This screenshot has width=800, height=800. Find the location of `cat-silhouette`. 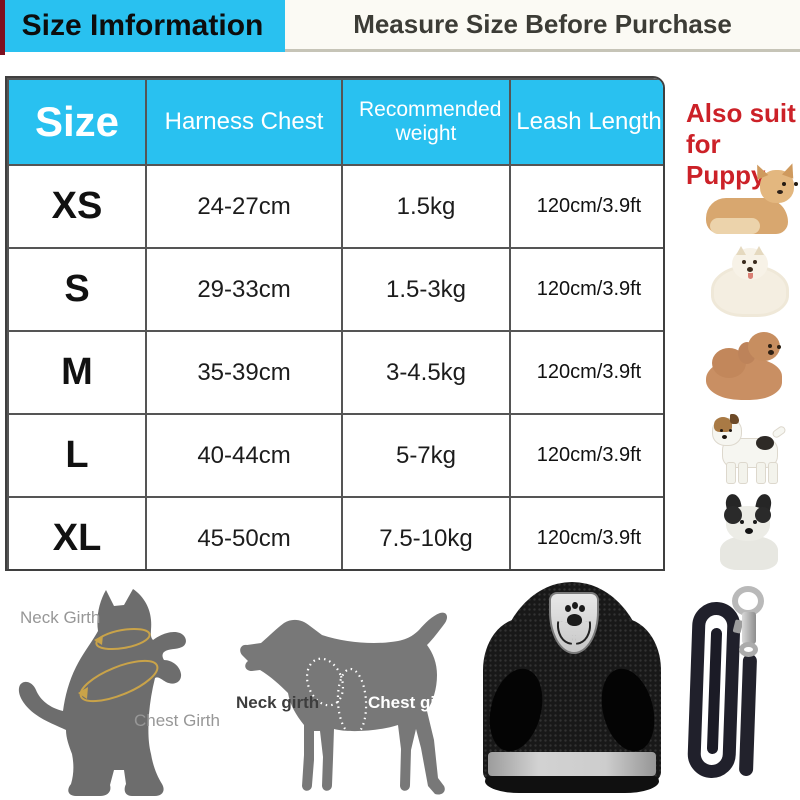

cat-silhouette is located at coordinates (102, 692).